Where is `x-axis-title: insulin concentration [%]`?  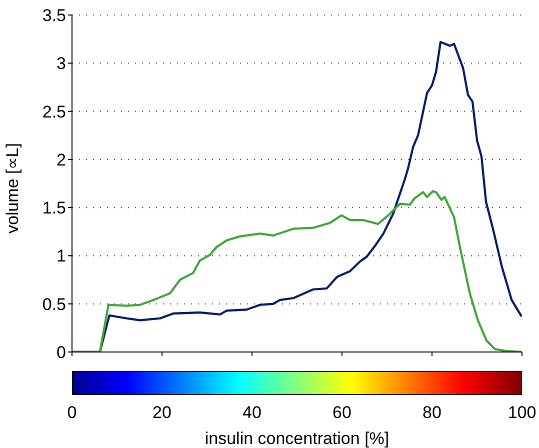
x-axis-title: insulin concentration [%] is located at coordinates (297, 438).